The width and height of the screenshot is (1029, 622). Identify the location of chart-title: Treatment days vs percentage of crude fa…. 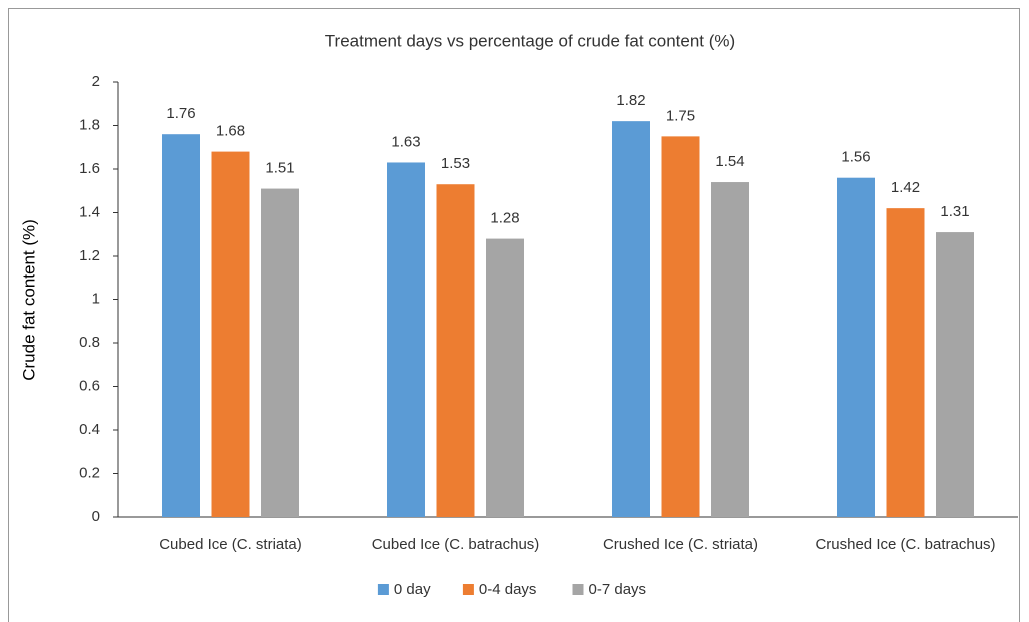
(530, 40).